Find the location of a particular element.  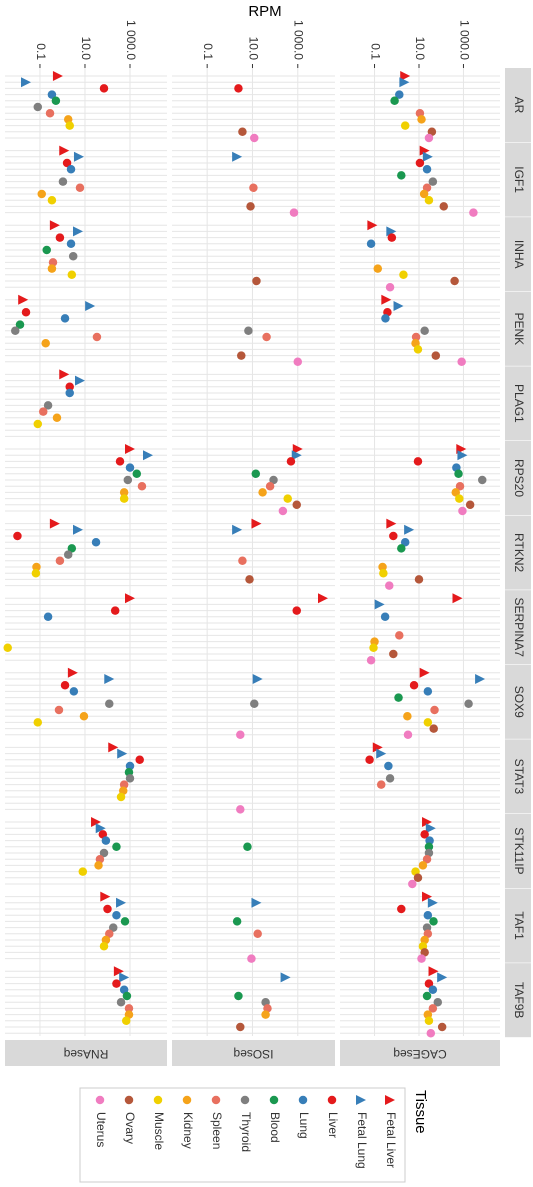

tick-label: 0.1 is located at coordinates (375, 51).